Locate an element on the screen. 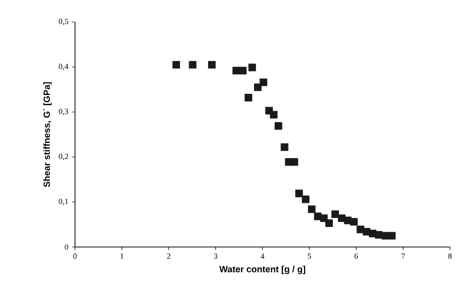 Image resolution: width=474 pixels, height=293 pixels. x-axis-title: Water content [g / g] is located at coordinates (262, 270).